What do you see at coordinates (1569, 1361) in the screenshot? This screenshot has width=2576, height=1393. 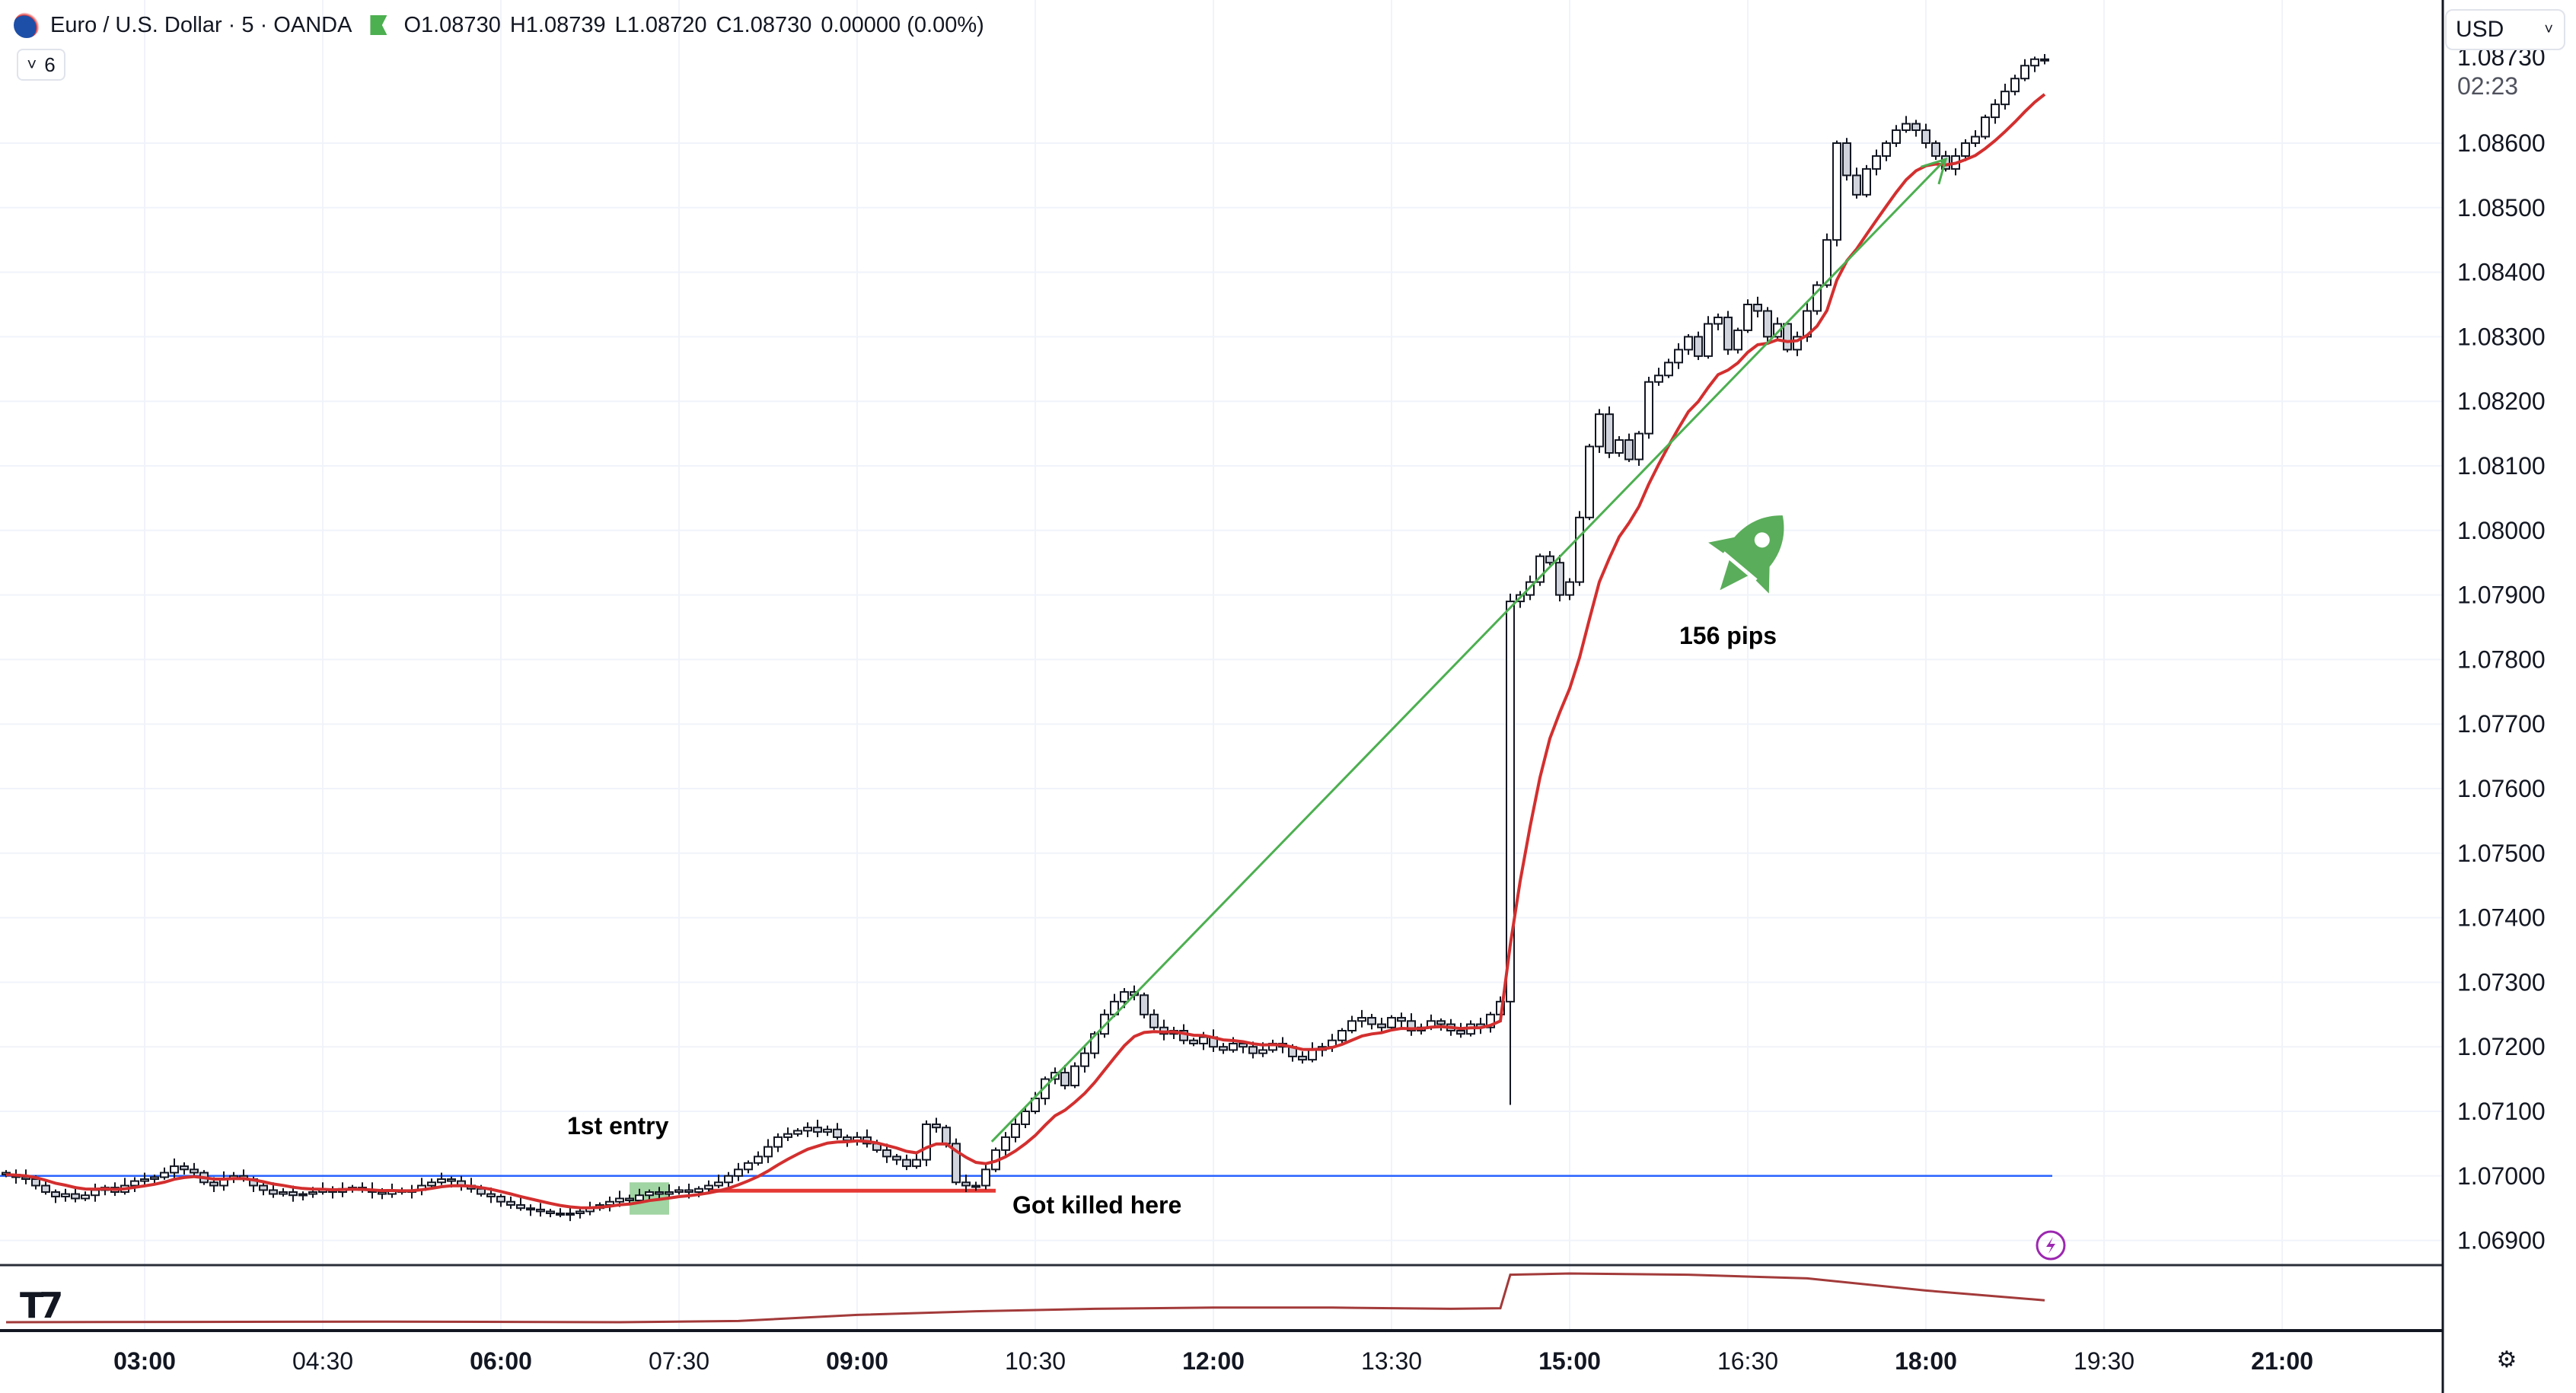 I see `time-label: 15:00` at bounding box center [1569, 1361].